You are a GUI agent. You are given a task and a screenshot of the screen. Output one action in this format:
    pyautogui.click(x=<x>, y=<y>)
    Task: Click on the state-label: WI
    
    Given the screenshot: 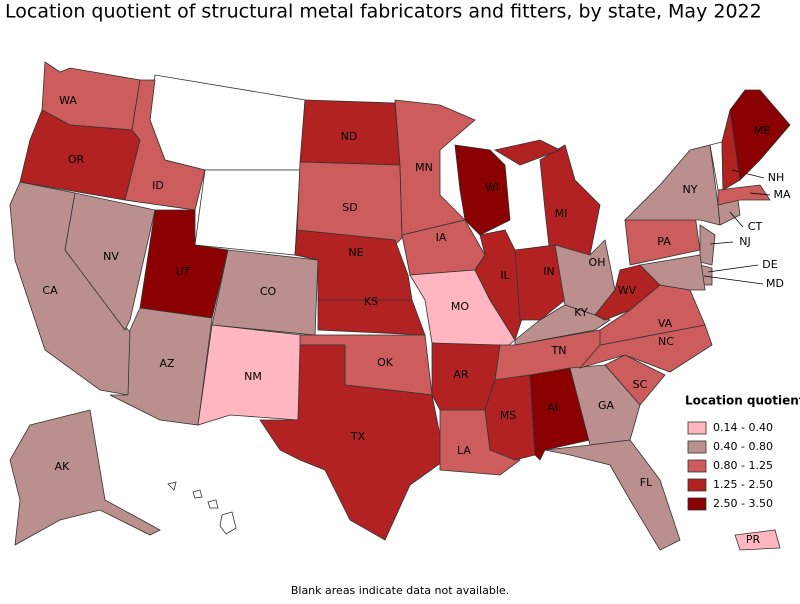 What is the action you would take?
    pyautogui.click(x=492, y=187)
    